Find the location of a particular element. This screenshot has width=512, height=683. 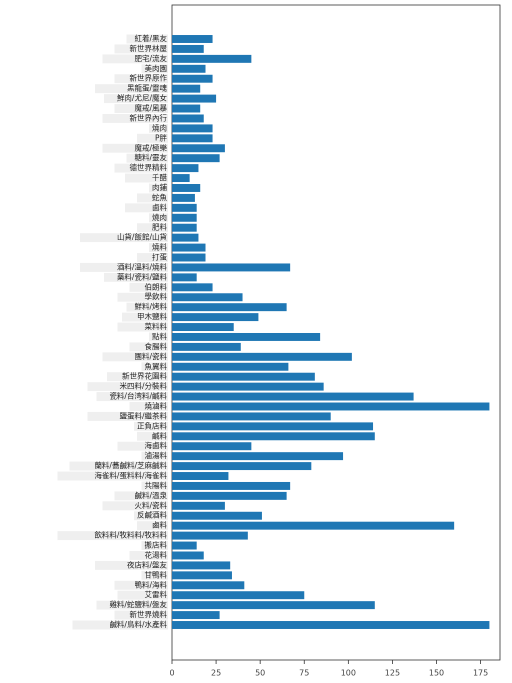

y-tick-label: 雞料/蛇鹽料/盤友 is located at coordinates (138, 604).